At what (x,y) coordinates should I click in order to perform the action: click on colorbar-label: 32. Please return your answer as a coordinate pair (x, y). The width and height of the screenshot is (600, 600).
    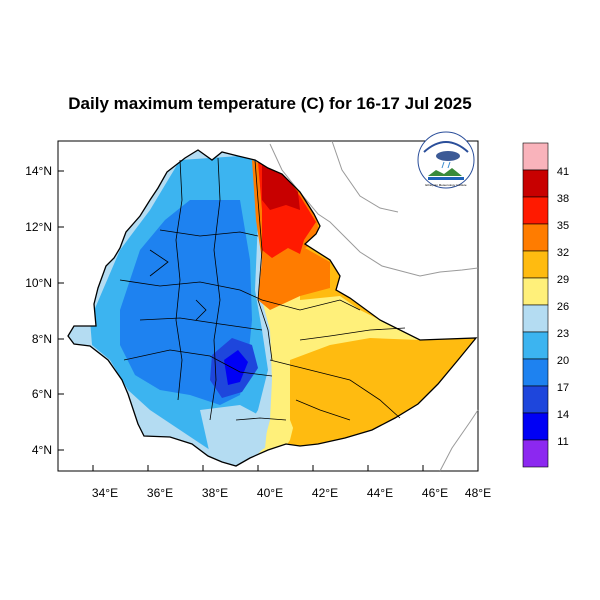
    Looking at the image, I should click on (563, 253).